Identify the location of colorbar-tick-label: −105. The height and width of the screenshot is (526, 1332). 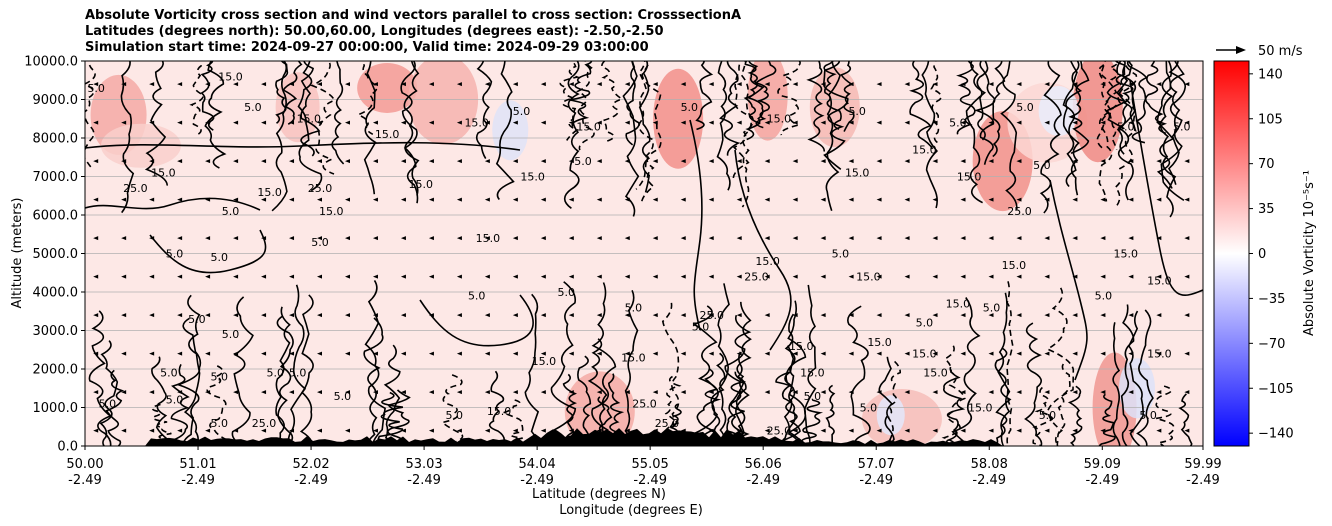
(1276, 389).